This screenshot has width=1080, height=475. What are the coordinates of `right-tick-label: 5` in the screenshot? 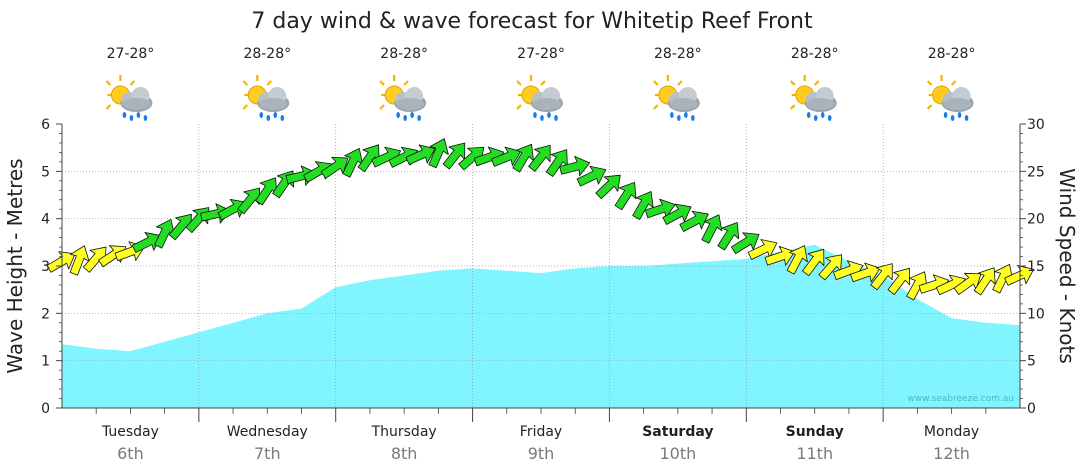 It's located at (1031, 362).